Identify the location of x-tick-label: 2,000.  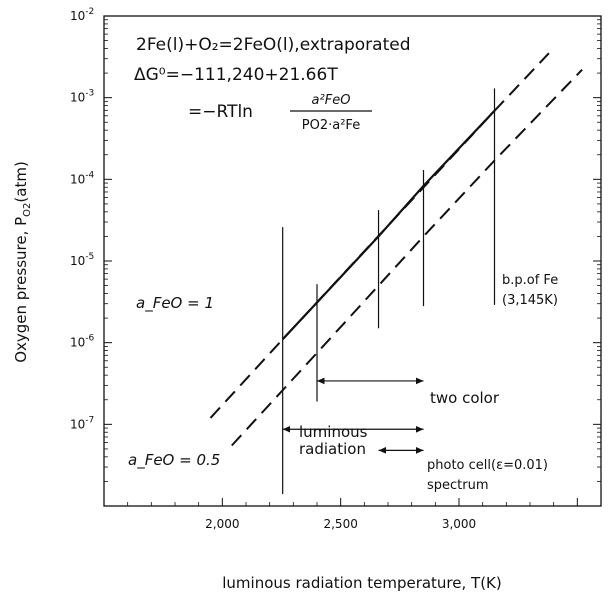
(222, 524).